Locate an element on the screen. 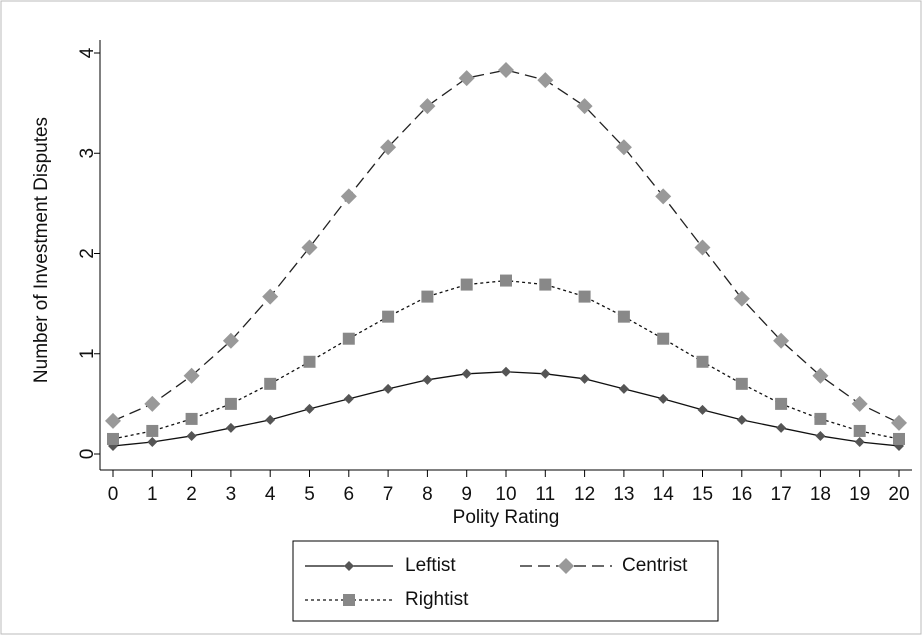 The width and height of the screenshot is (922, 635). x-tick-label: 5 is located at coordinates (309, 494).